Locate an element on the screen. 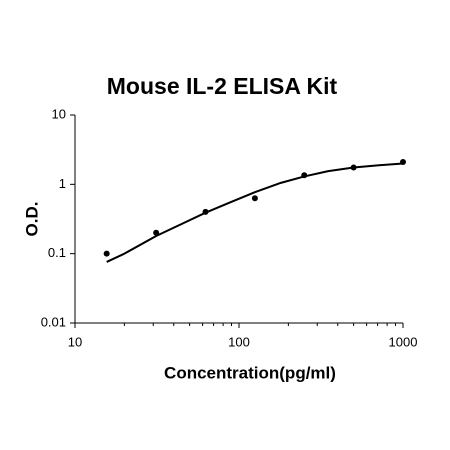 Image resolution: width=450 pixels, height=450 pixels. y-tick-label: 1 is located at coordinates (62, 183).